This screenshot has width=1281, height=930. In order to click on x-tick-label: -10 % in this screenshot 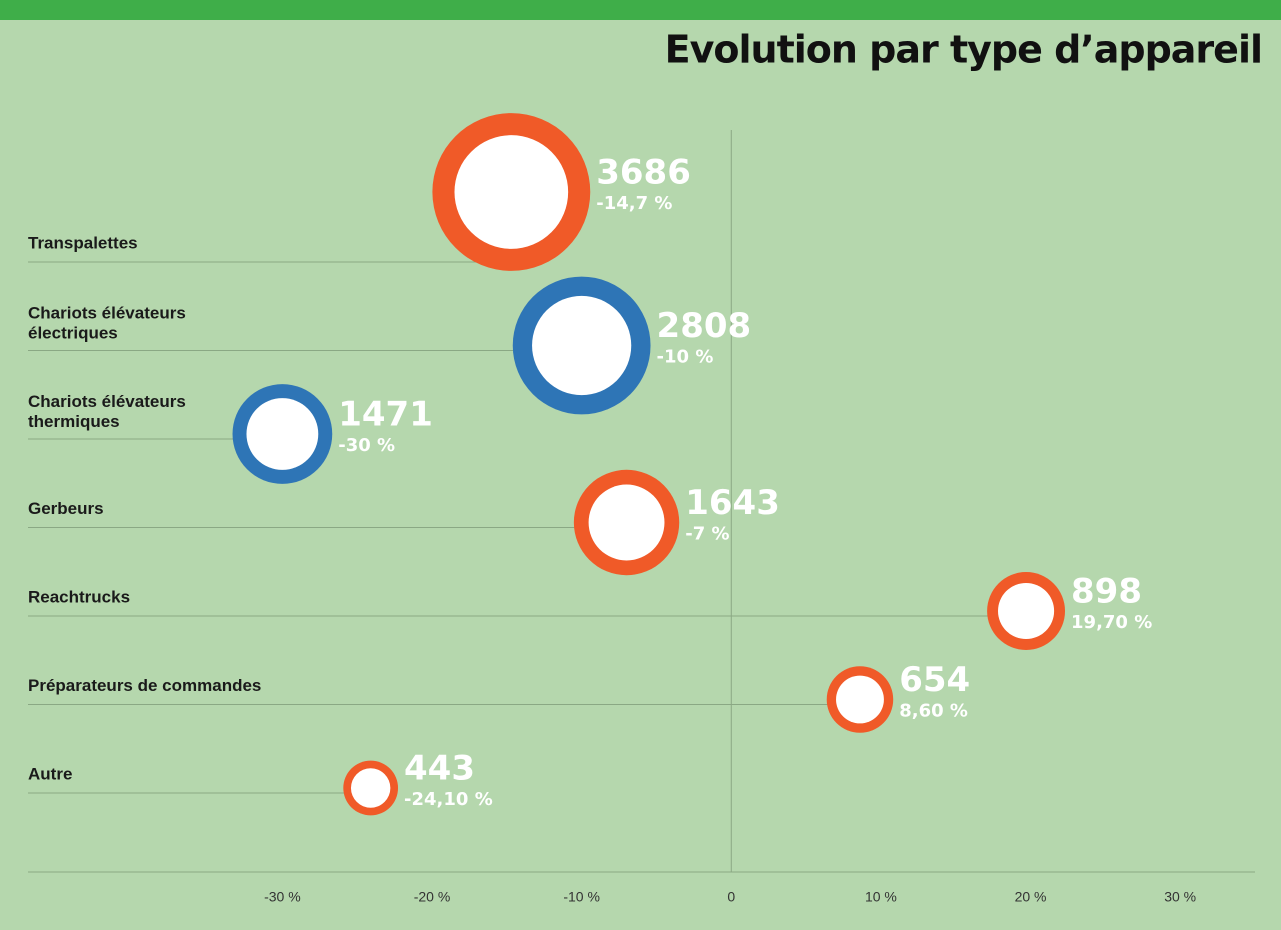, I will do `click(581, 897)`.